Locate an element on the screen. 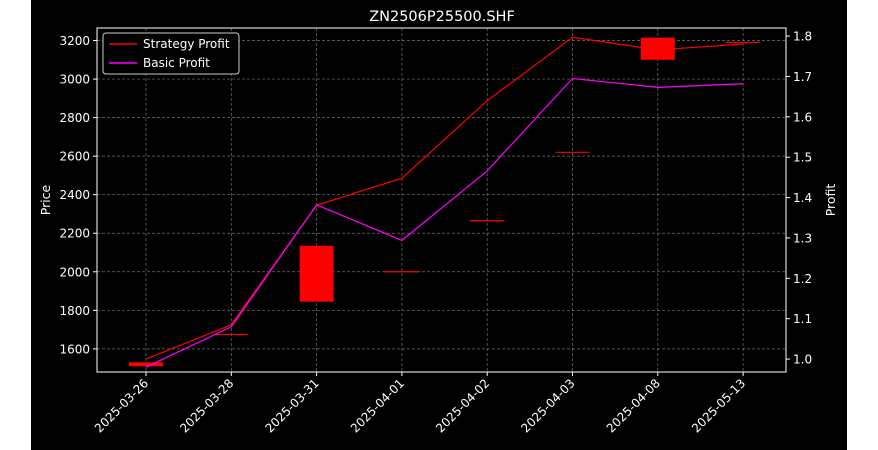  legend-label-strategy: Strategy Profit is located at coordinates (186, 44).